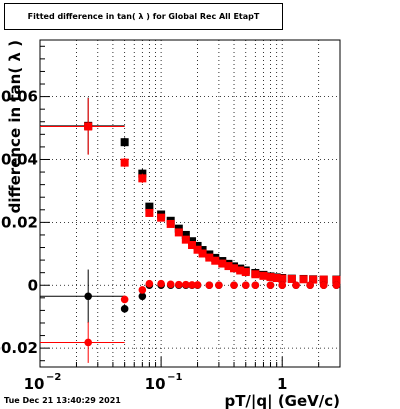  I want to click on y-tick-label: 0.06, so click(19, 97).